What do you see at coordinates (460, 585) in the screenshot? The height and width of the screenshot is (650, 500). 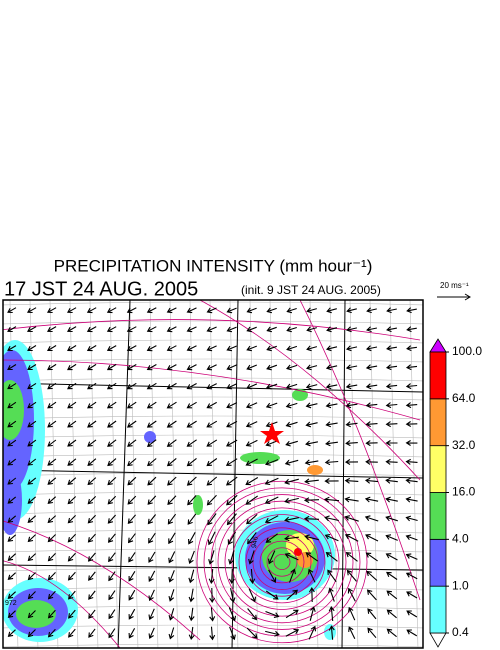 I see `colorbar-label: 1.0` at bounding box center [460, 585].